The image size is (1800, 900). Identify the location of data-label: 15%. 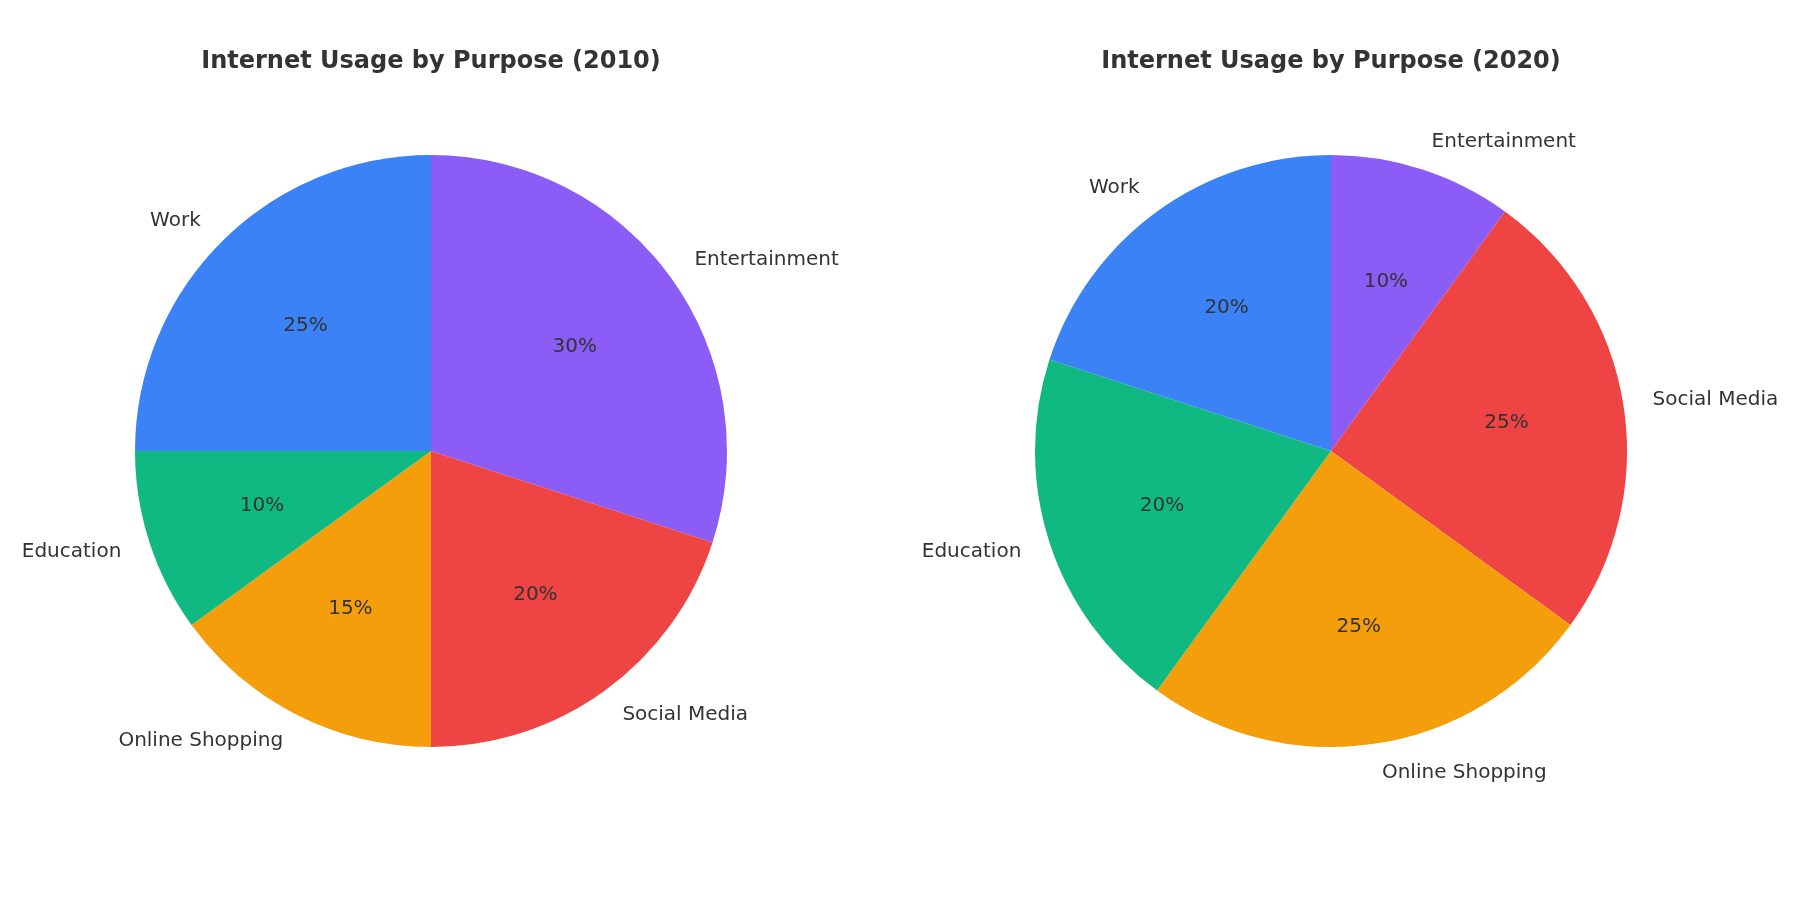
(350, 607).